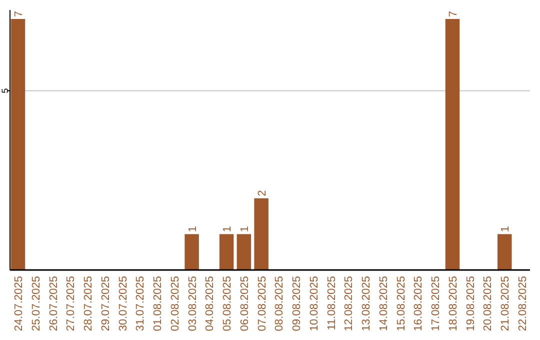 Image resolution: width=540 pixels, height=340 pixels. What do you see at coordinates (140, 304) in the screenshot?
I see `x-tick-label: 31.07.2025` at bounding box center [140, 304].